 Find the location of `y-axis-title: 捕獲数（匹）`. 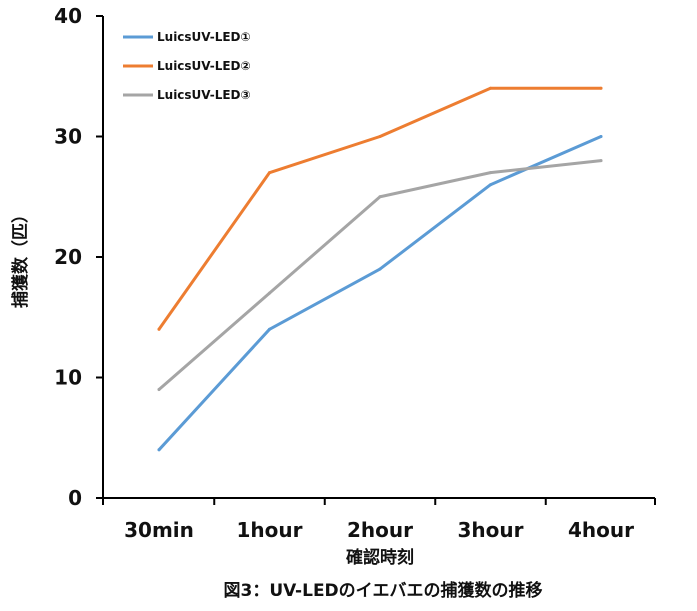

y-axis-title: 捕獲数（匹） is located at coordinates (20, 257).